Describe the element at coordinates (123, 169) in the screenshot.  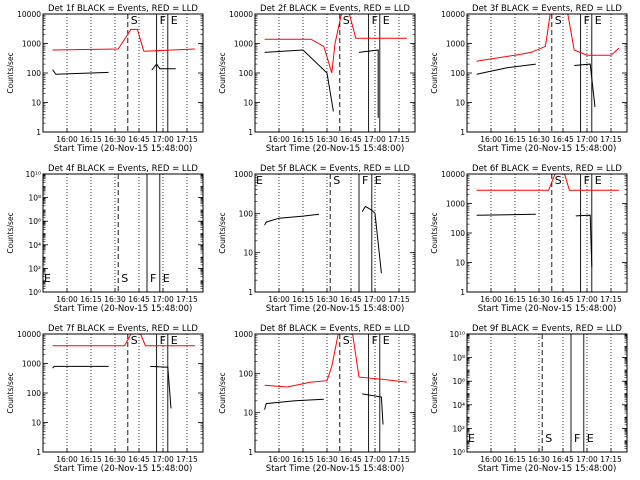
I see `chart-title: Det 4f BLACK = Events, RED = LLD` at that location.